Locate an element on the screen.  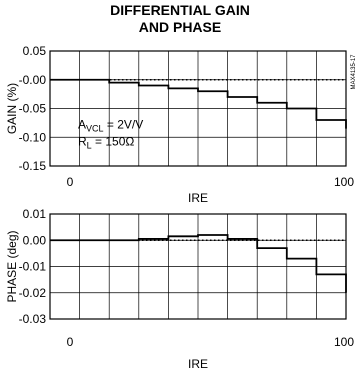
y-tick-label: -0.10 is located at coordinates (33, 137).